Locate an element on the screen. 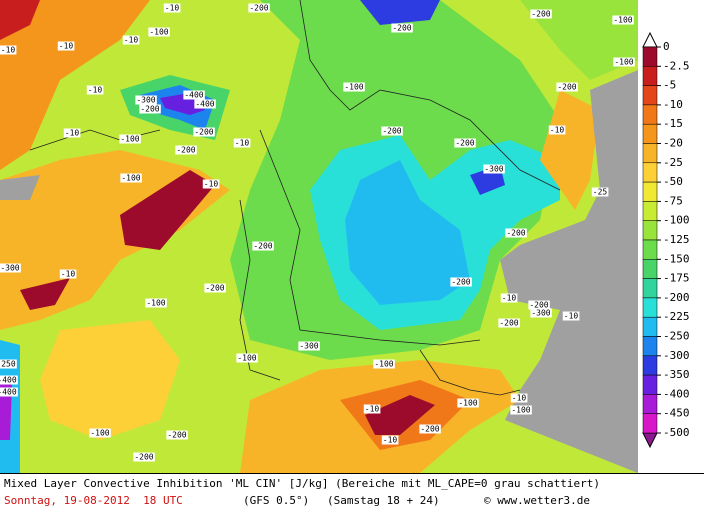  colorbar-label: -250 is located at coordinates (676, 336).